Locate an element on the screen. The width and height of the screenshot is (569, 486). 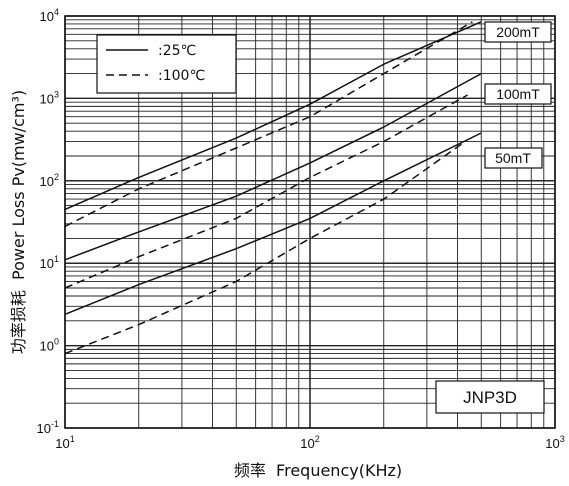
flux-label-100mt: 100mT is located at coordinates (518, 94).